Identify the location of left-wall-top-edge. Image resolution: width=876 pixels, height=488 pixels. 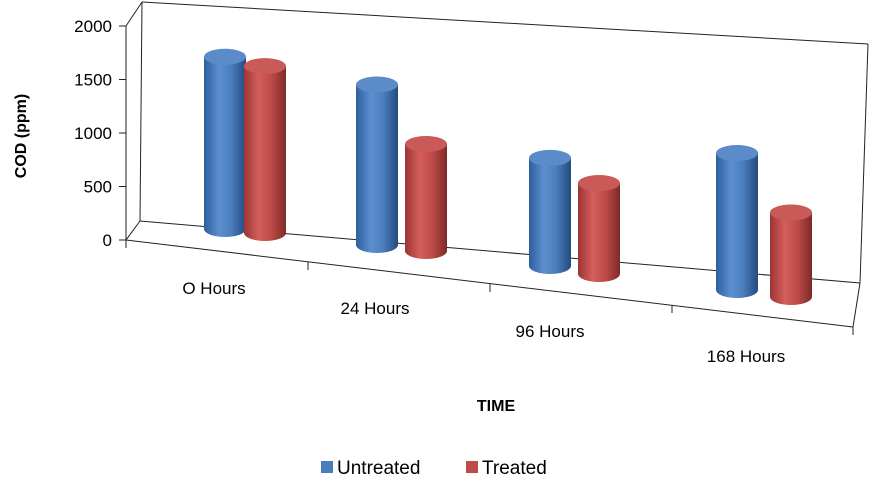
(134, 14).